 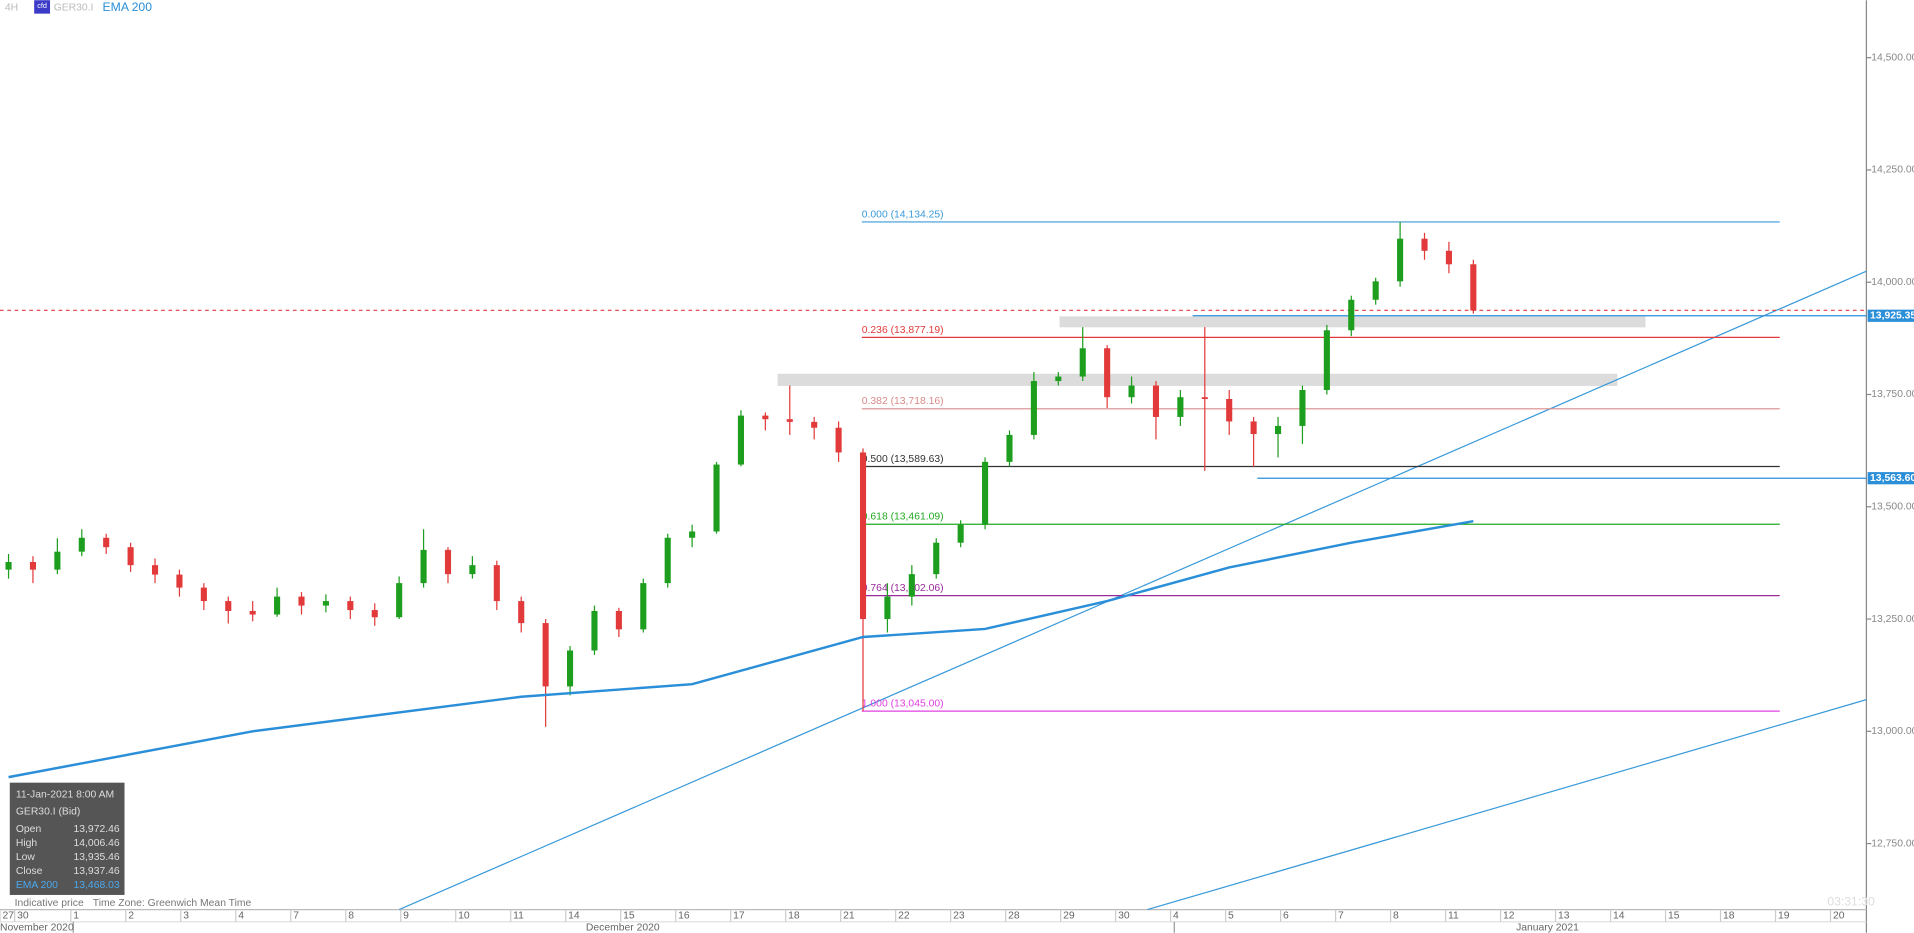 I want to click on indicator: EMA 200, so click(x=128, y=7).